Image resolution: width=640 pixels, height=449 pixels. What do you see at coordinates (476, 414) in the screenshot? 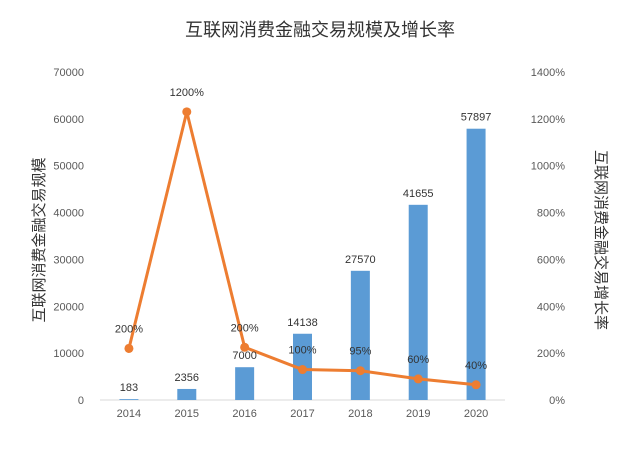
I see `x-tick-label: 2020` at bounding box center [476, 414].